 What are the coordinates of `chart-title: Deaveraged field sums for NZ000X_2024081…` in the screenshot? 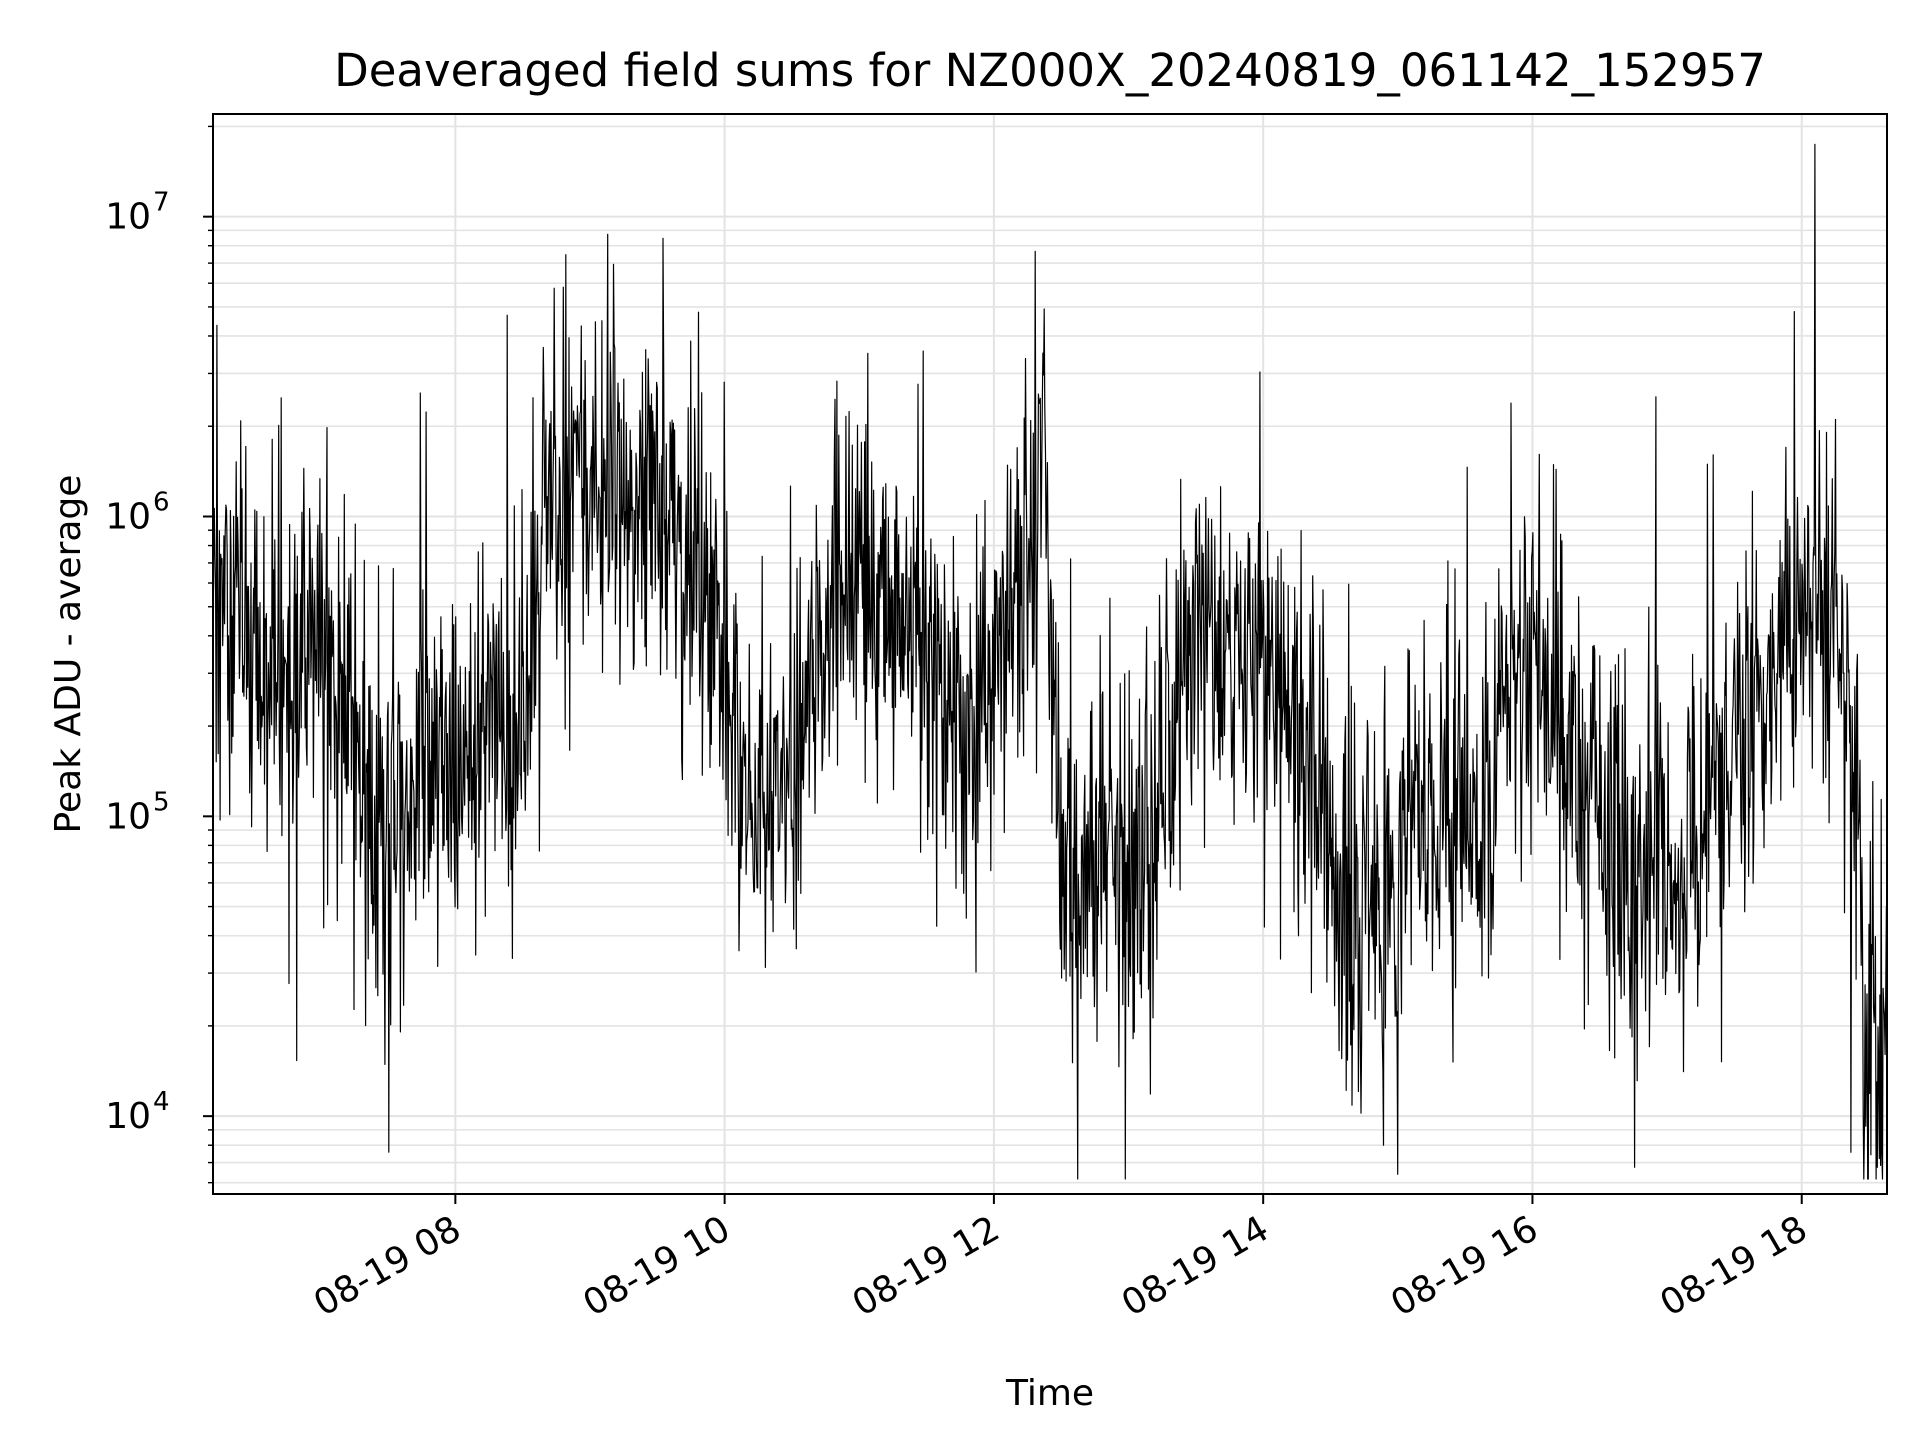 It's located at (1050, 70).